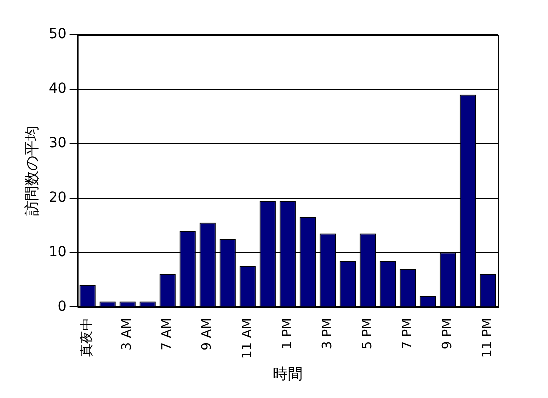 The height and width of the screenshot is (398, 548). I want to click on x-tick-label: 真夜中, so click(87, 338).